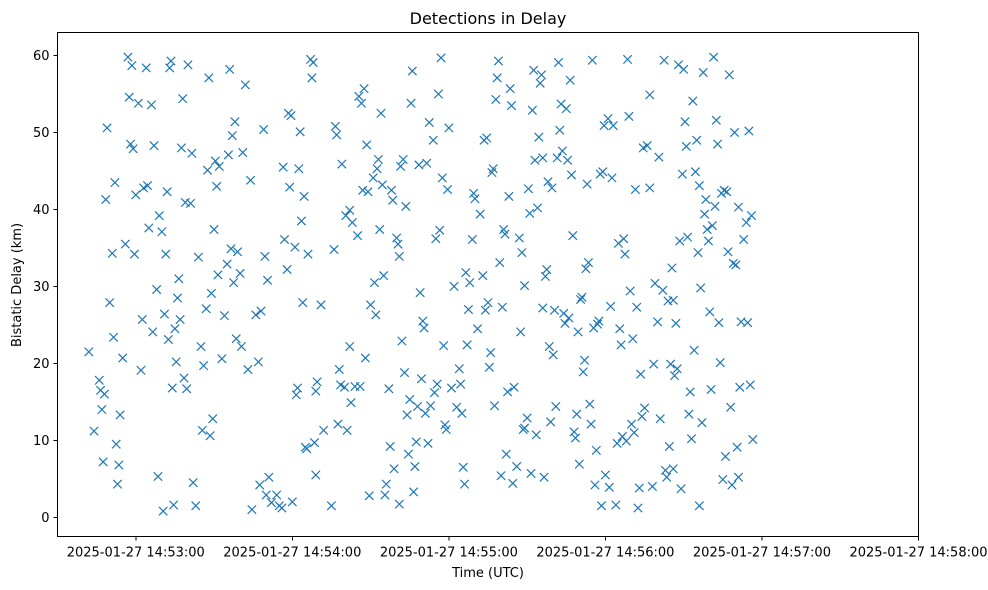  I want to click on y-tick-label: 30, so click(41, 287).